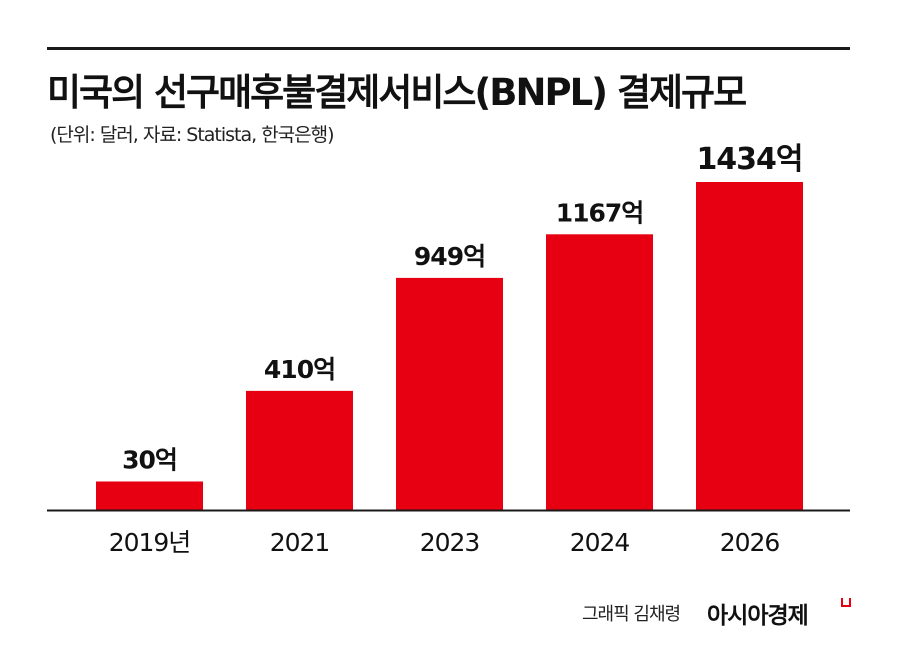  Describe the element at coordinates (299, 369) in the screenshot. I see `data-label-1: 410억` at that location.